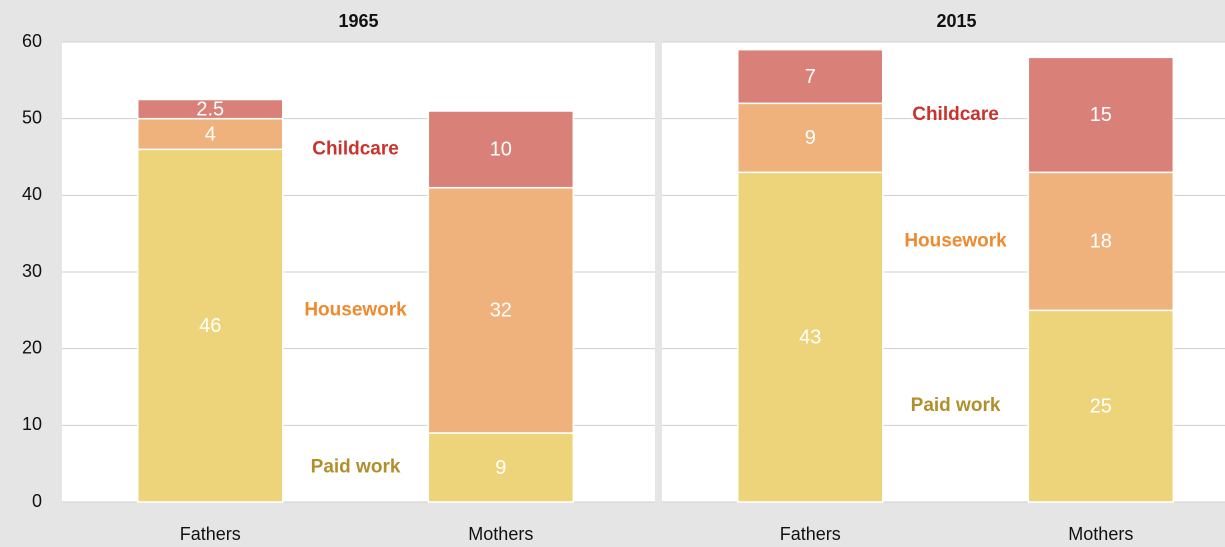 This screenshot has height=547, width=1225. I want to click on data-label: 32, so click(501, 311).